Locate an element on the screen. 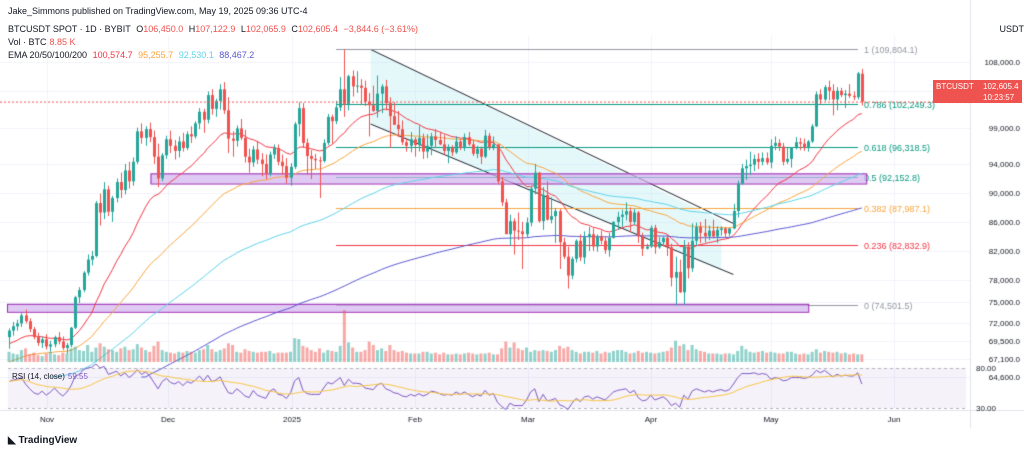 This screenshot has width=1024, height=453. ema20-value: 100,574.7 is located at coordinates (112, 55).